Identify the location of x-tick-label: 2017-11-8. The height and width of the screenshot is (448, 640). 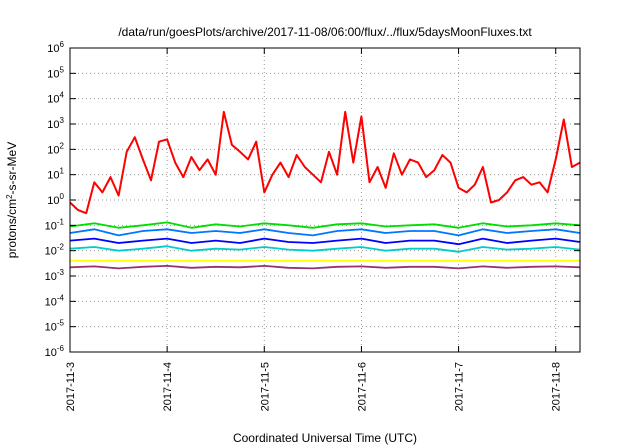
(557, 386).